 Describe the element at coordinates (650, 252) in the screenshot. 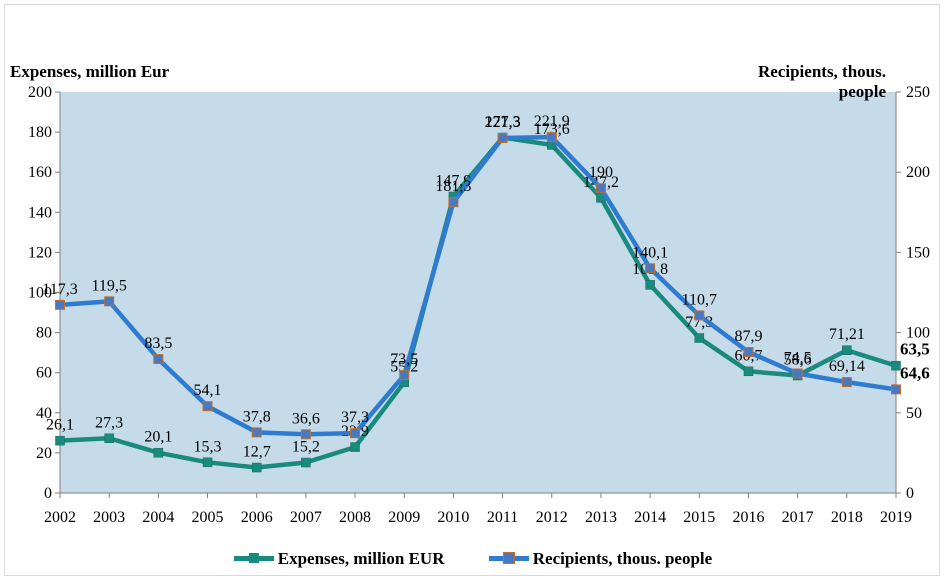

I see `data-label-recipients: 140,1` at that location.